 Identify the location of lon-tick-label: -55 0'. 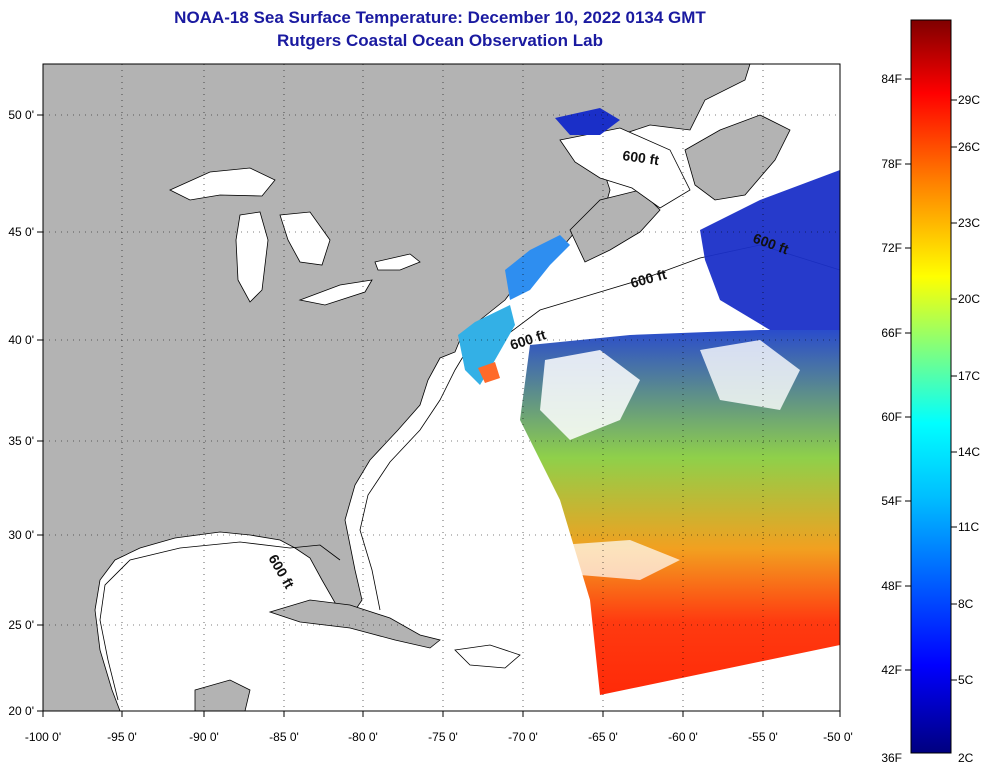
(763, 737).